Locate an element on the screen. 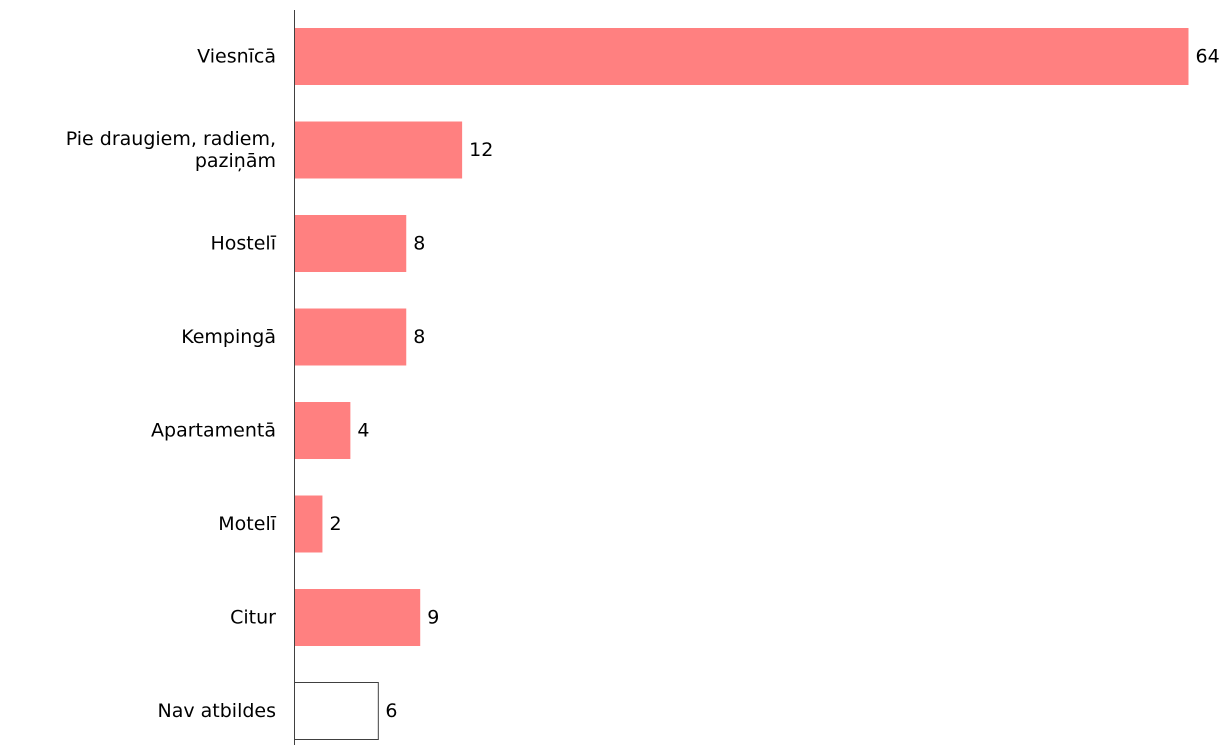  category-label-6: Citur is located at coordinates (253, 618).